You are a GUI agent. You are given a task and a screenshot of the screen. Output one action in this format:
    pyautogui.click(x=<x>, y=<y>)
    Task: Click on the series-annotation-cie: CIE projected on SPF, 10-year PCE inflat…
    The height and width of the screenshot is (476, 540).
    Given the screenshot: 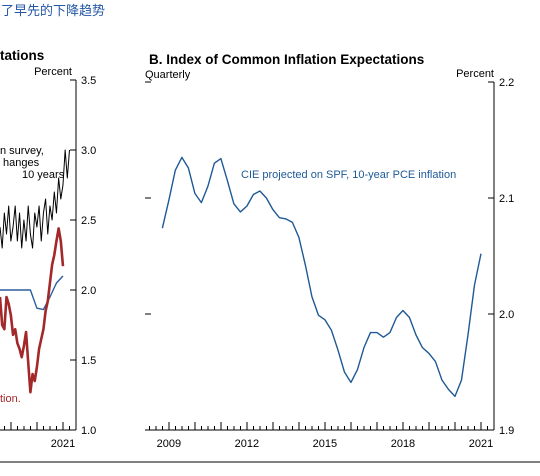 What is the action you would take?
    pyautogui.click(x=348, y=175)
    